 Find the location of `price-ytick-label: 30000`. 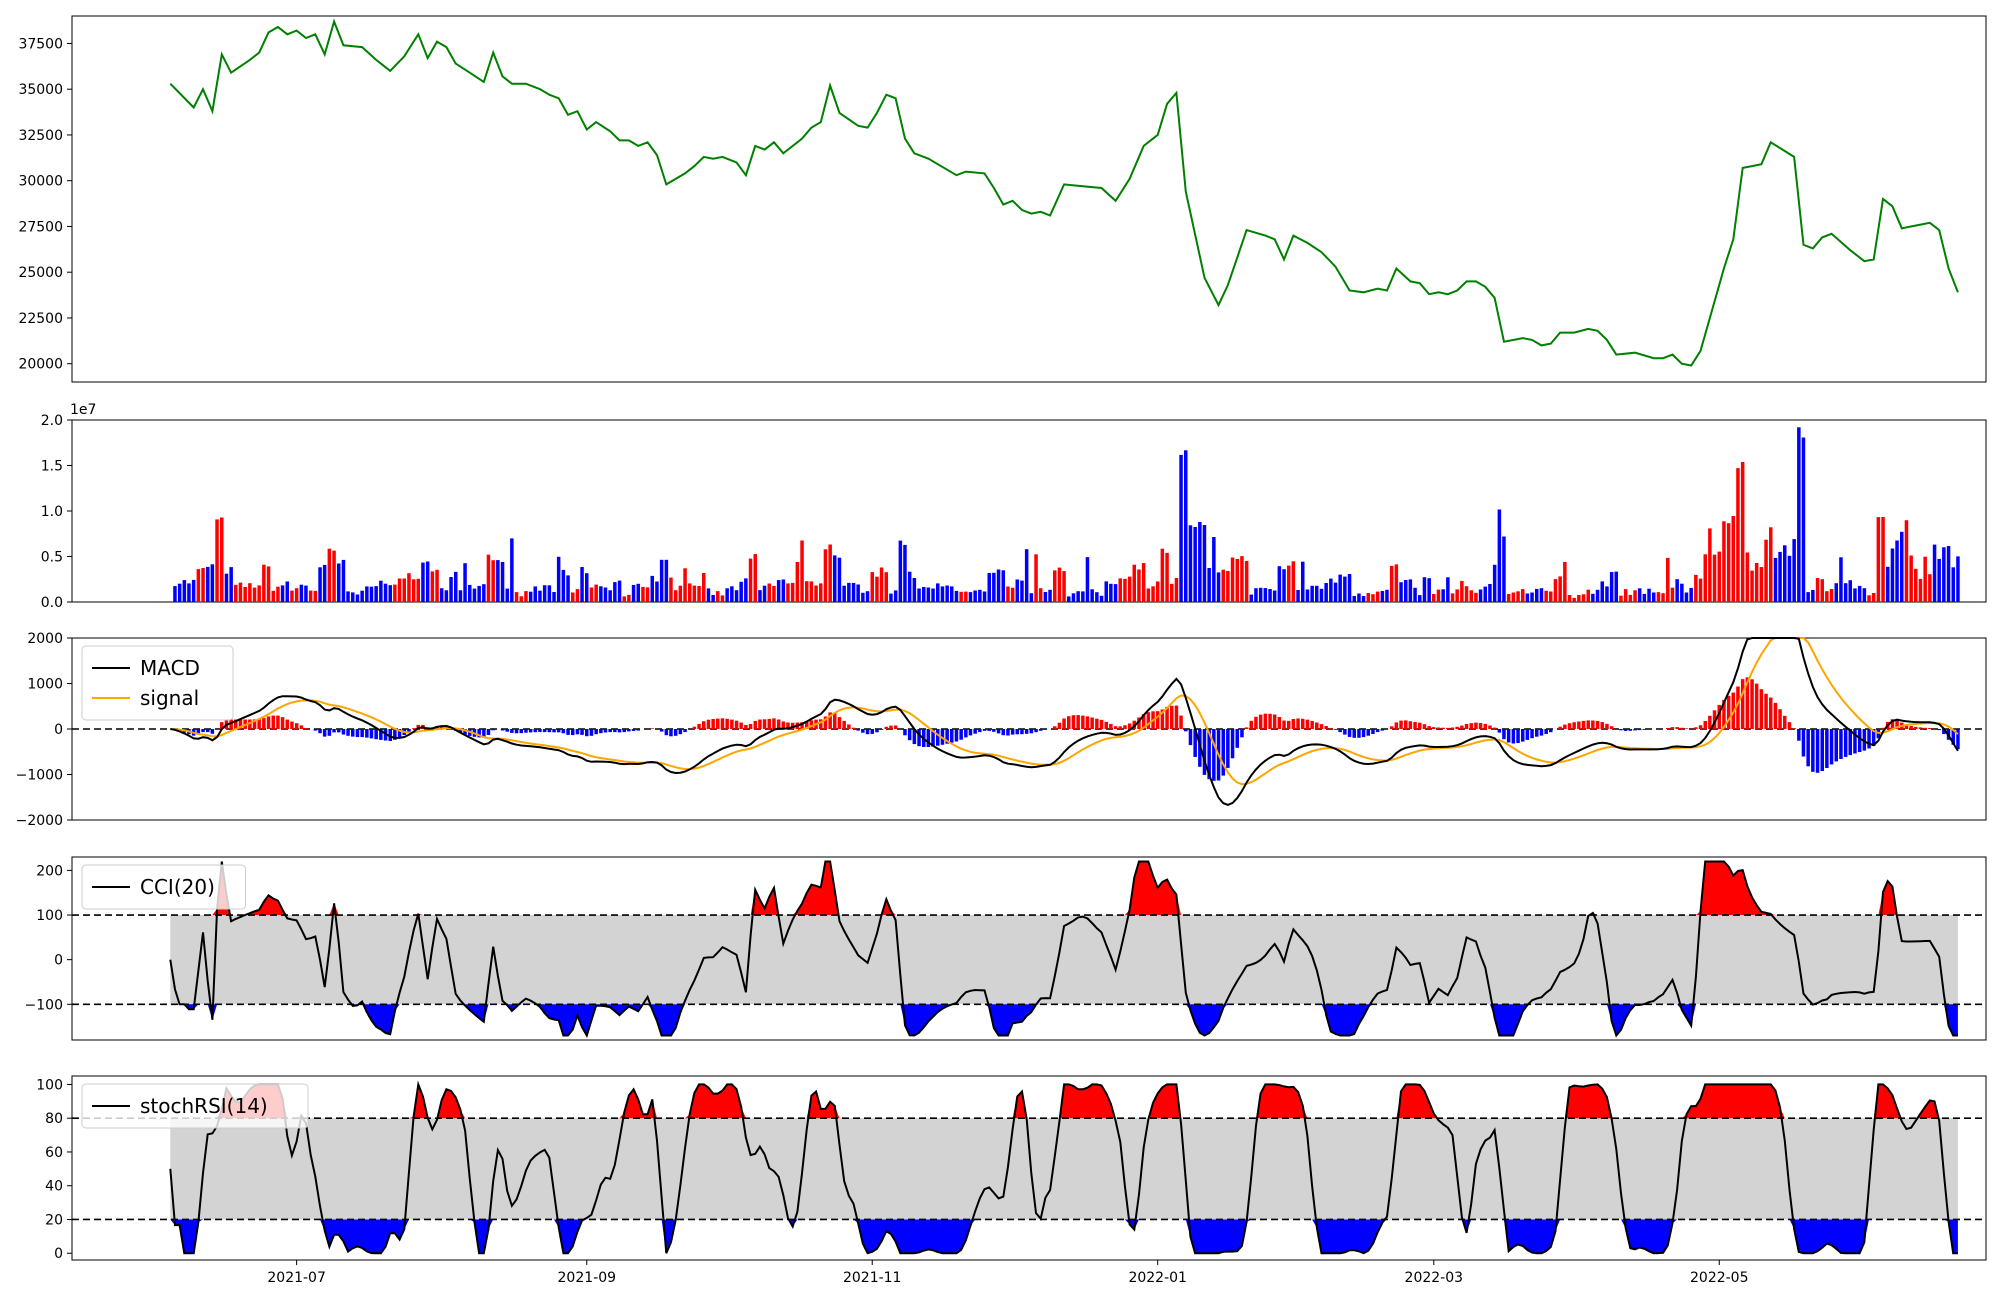

price-ytick-label: 30000 is located at coordinates (40, 182).